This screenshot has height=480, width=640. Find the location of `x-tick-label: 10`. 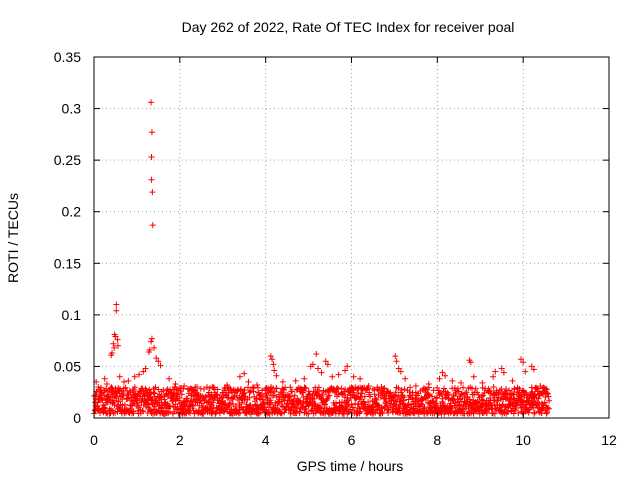

x-tick-label: 10 is located at coordinates (523, 440).